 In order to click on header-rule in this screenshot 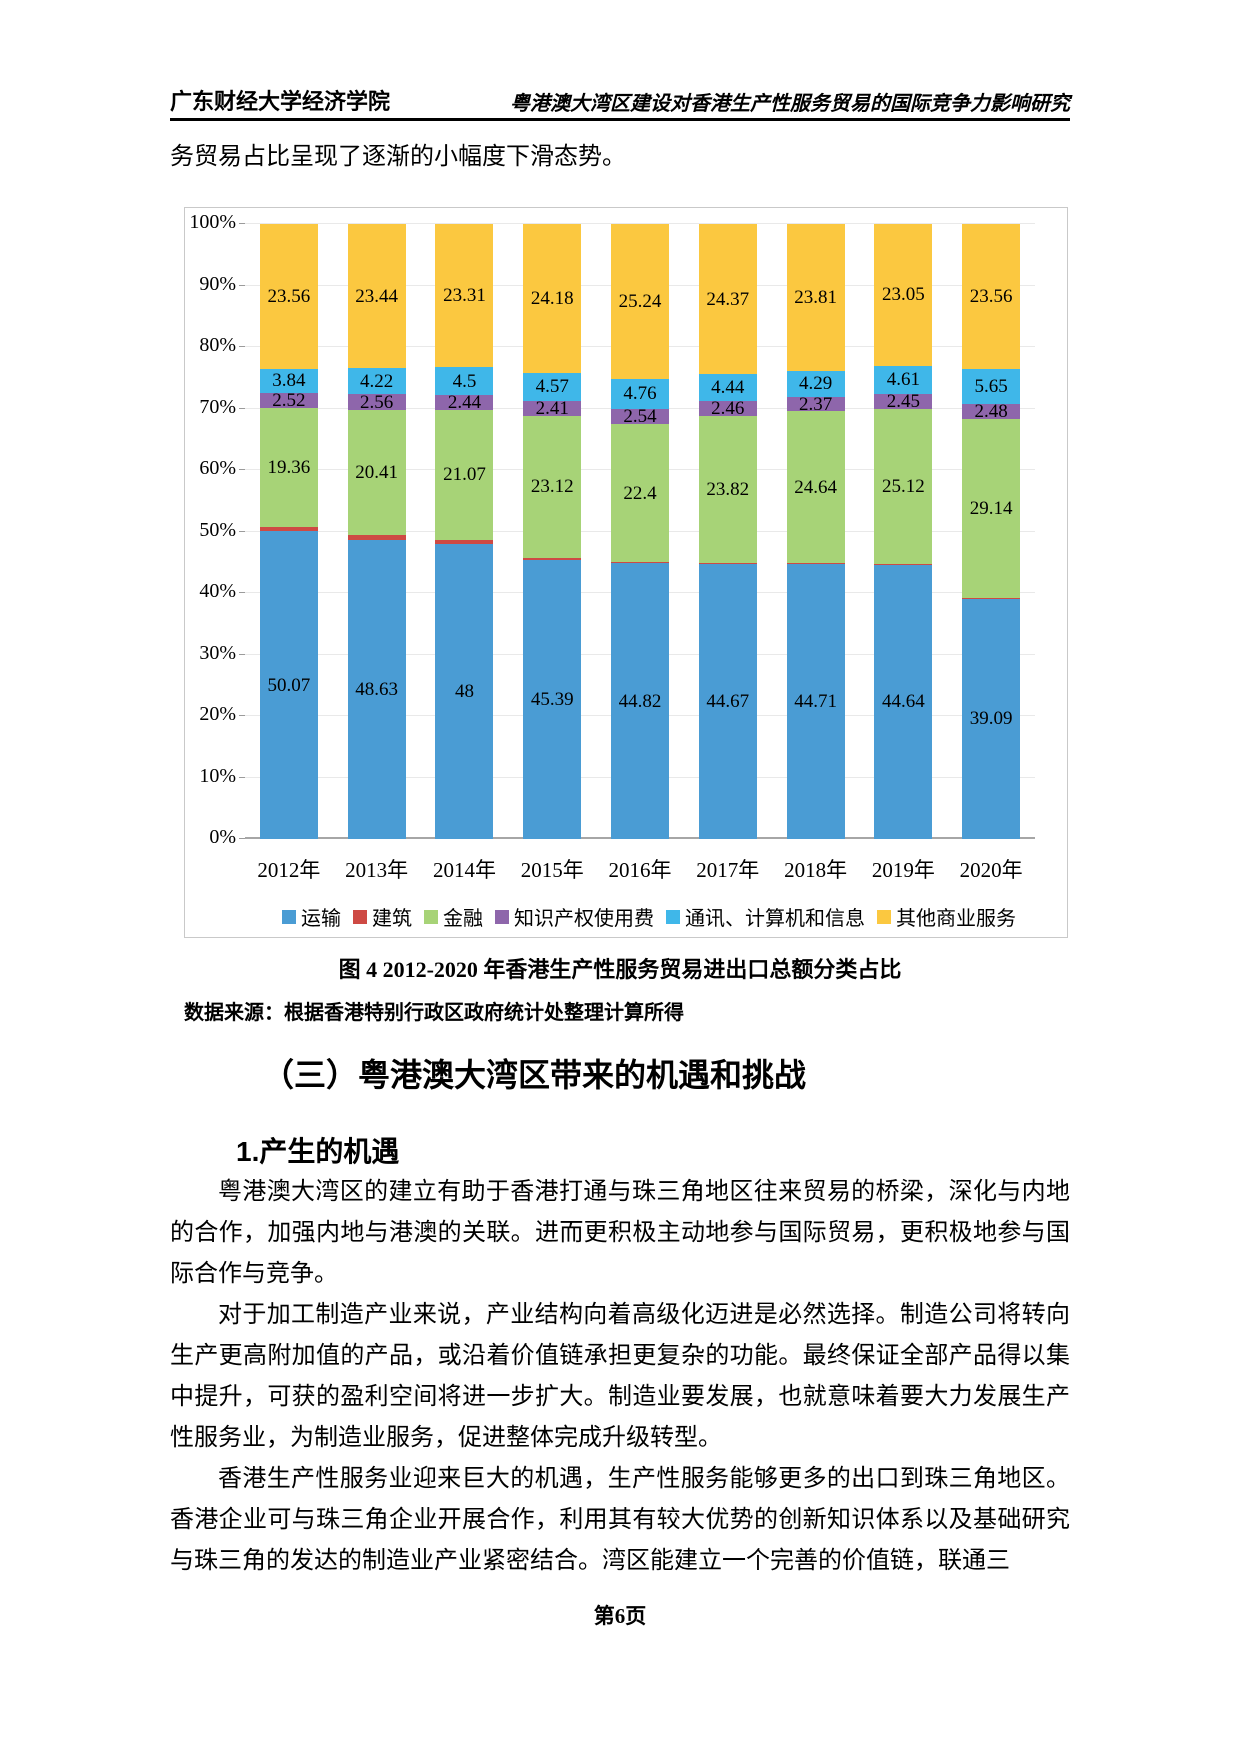, I will do `click(620, 119)`.